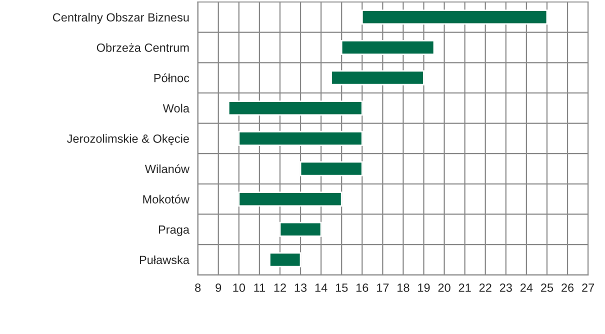 This screenshot has width=605, height=334. Describe the element at coordinates (506, 288) in the screenshot. I see `x-tick-label: 23` at that location.